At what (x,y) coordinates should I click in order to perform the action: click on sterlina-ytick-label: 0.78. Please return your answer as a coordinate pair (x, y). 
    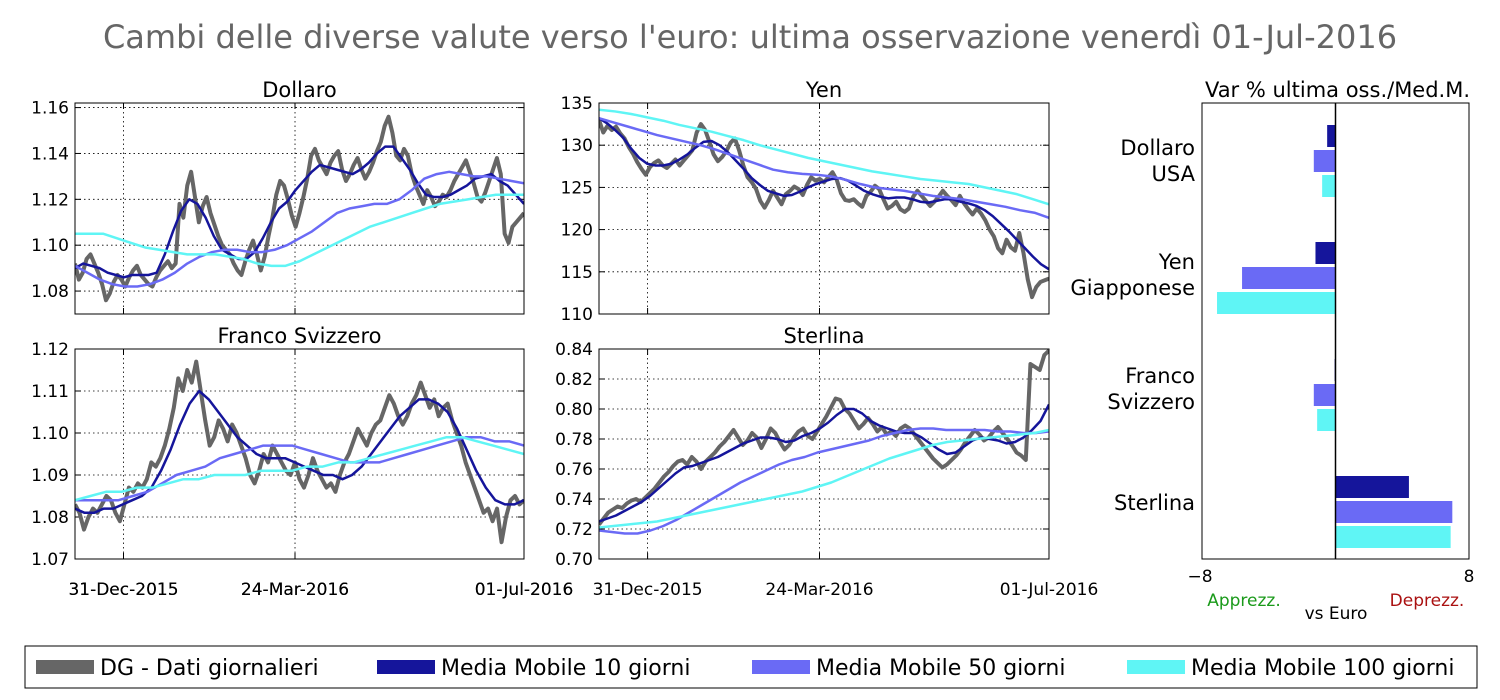
    Looking at the image, I should click on (574, 440).